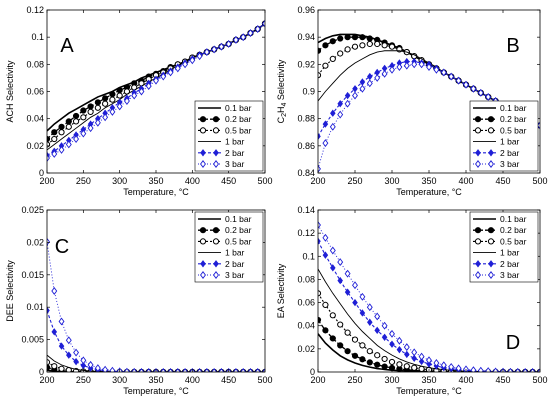  What do you see at coordinates (35, 92) in the screenshot?
I see `y-tick-label: 0.06` at bounding box center [35, 92].